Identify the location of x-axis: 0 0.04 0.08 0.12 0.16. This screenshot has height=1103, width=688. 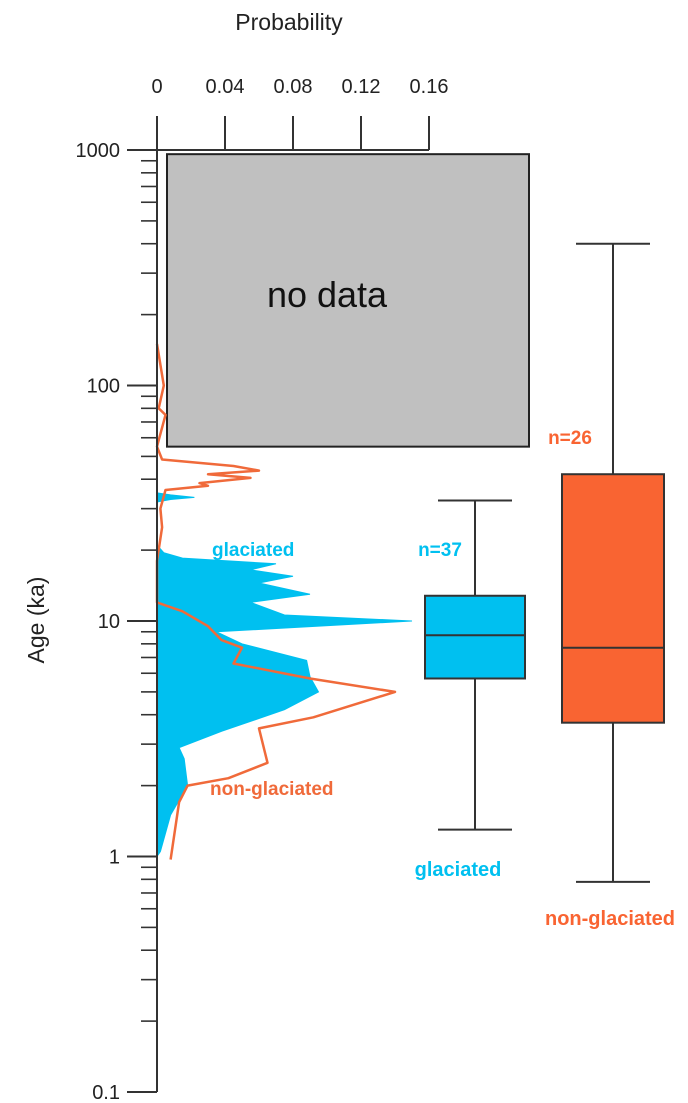
(300, 113).